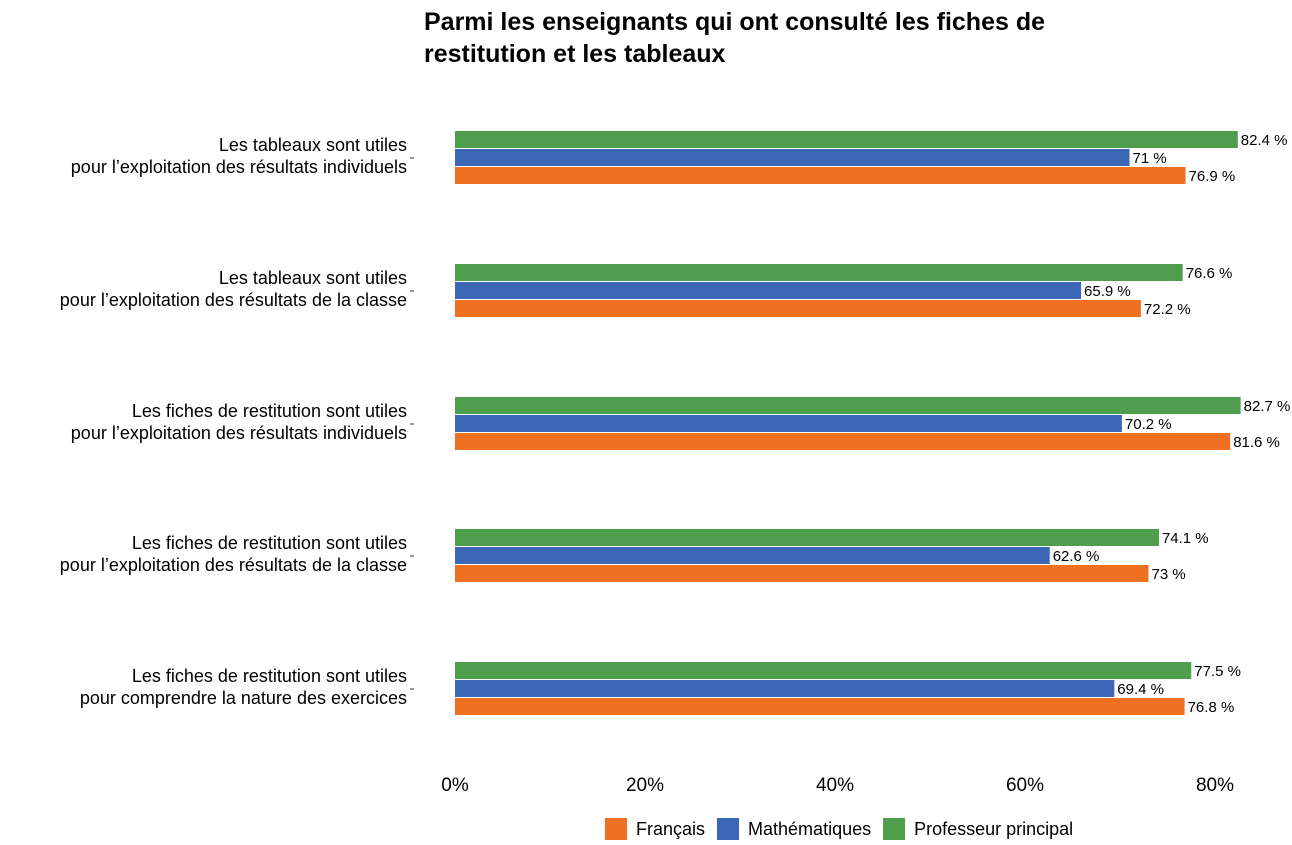 The image size is (1292, 845). I want to click on value-label: 76.8 %, so click(1211, 707).